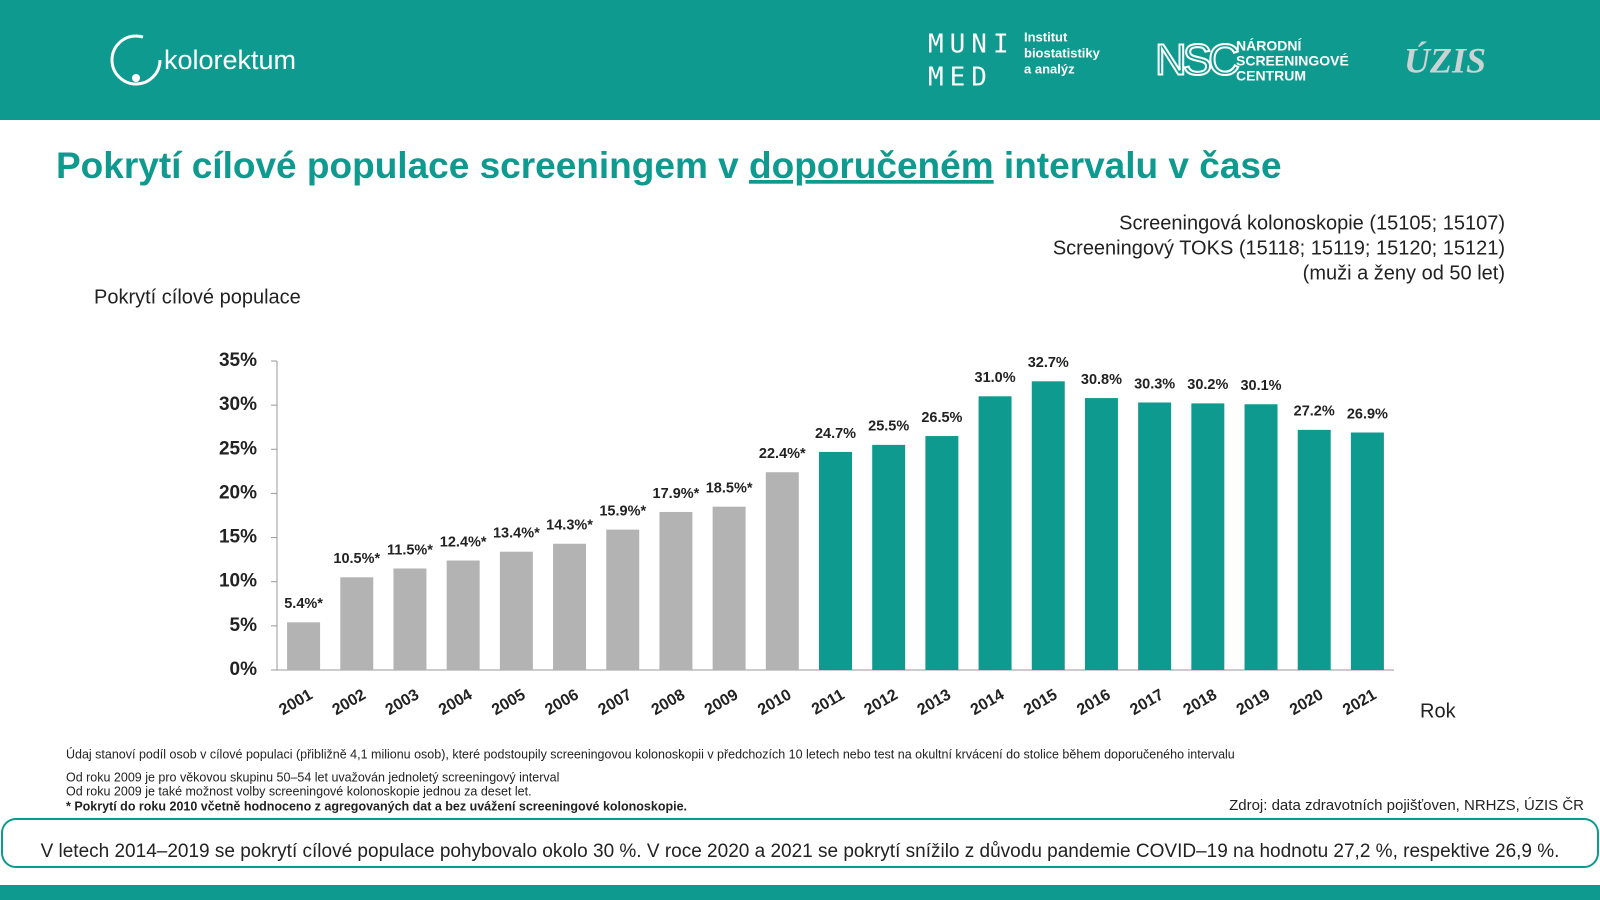  Describe the element at coordinates (1253, 702) in the screenshot. I see `x-tick-label: 2019` at that location.